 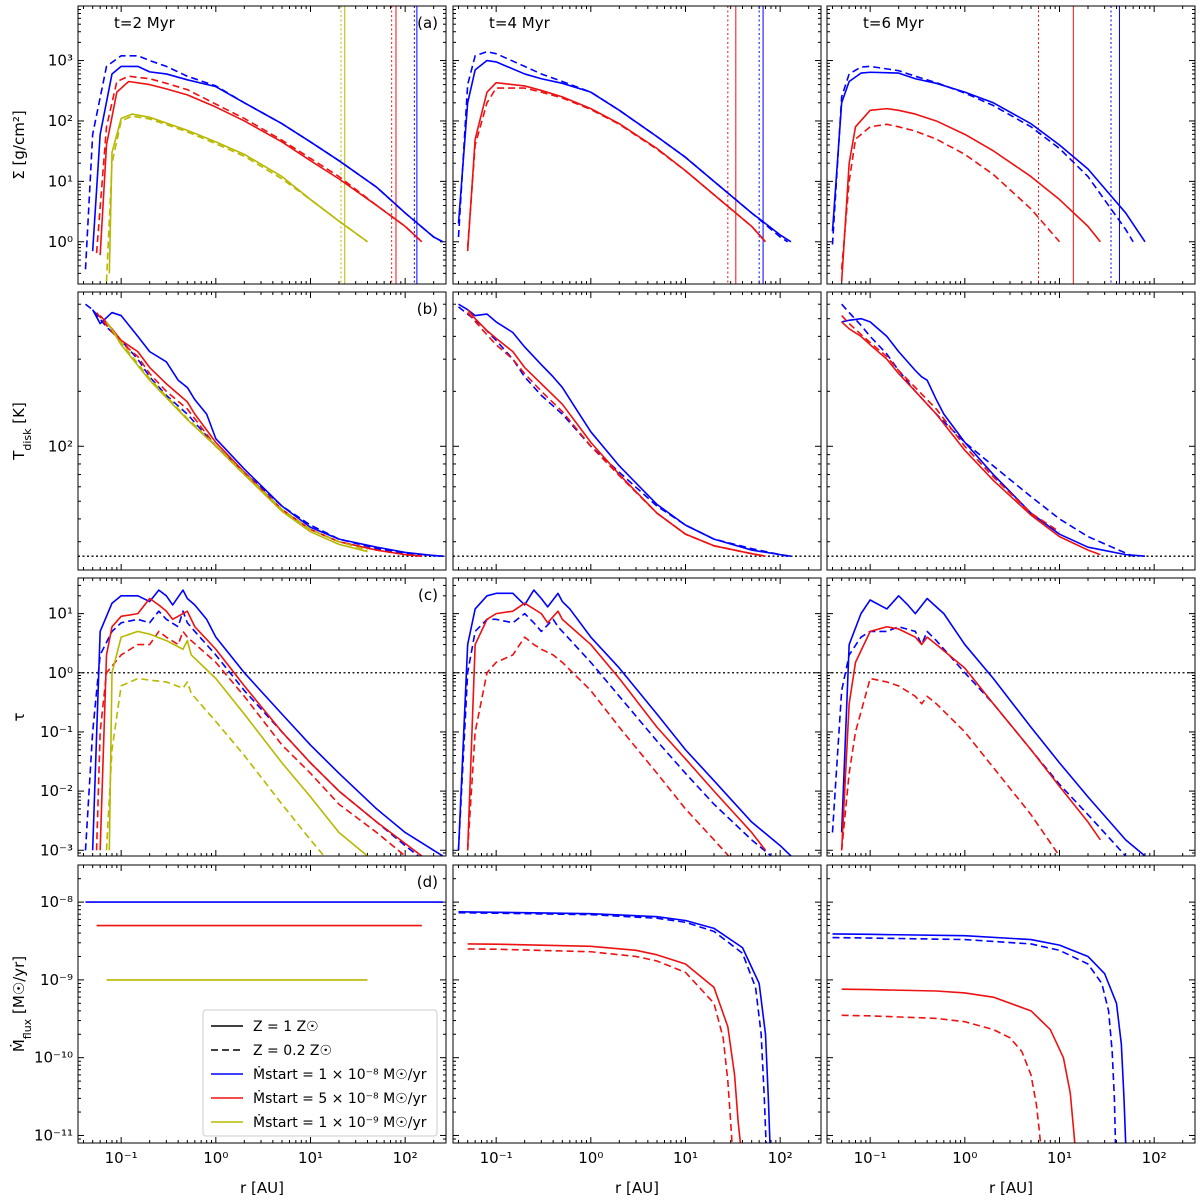 I want to click on panel-c-col2, so click(x=637, y=717).